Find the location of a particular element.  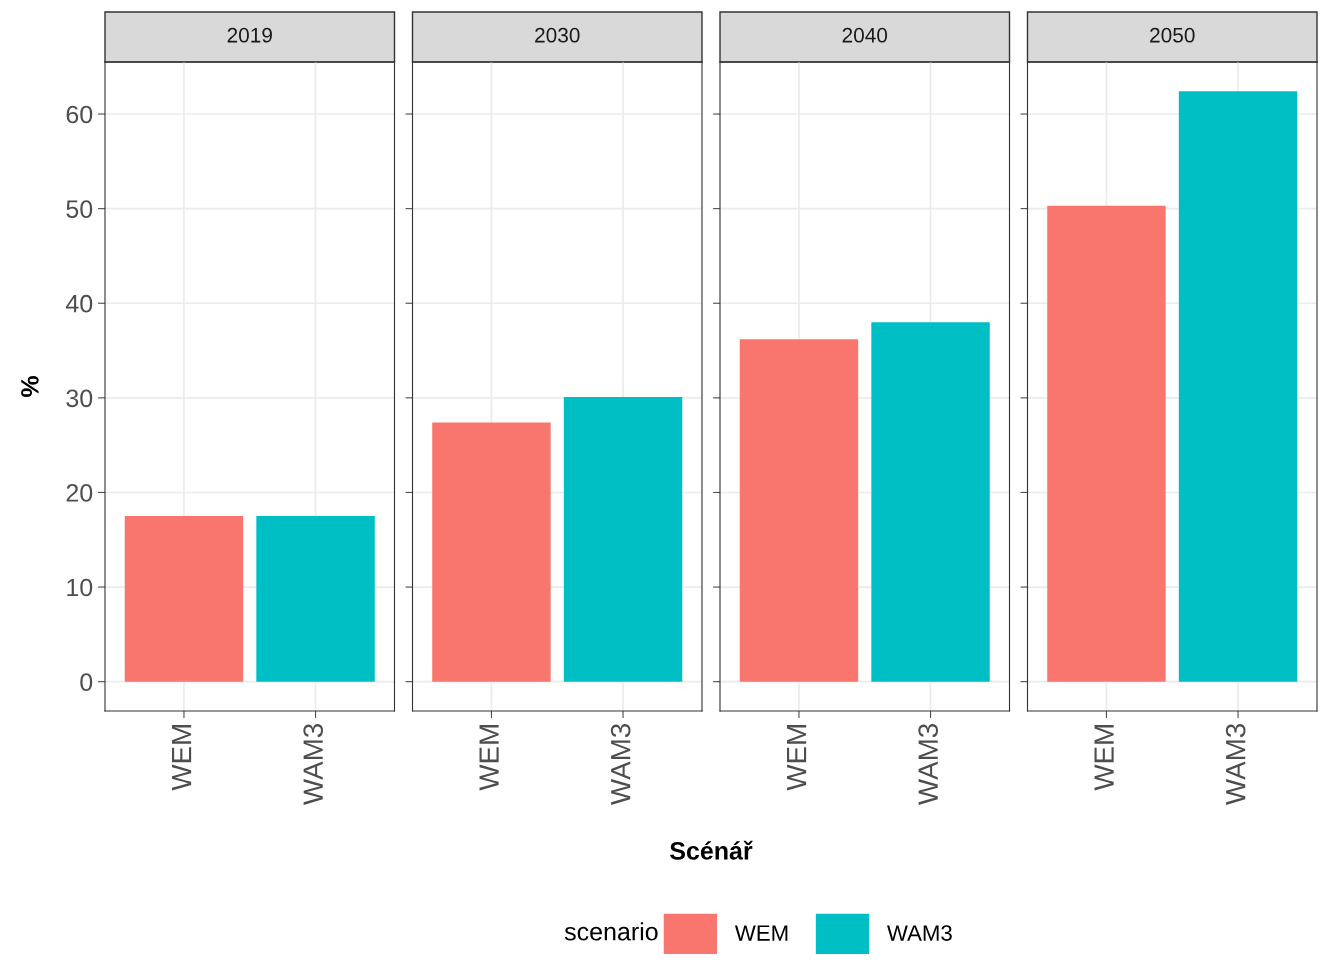

y-tick-label: 40 is located at coordinates (79, 303).